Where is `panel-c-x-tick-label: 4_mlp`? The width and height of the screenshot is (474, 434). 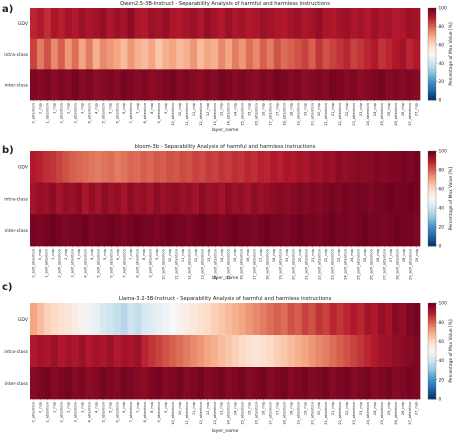 panel-c-x-tick-label: 4_mlp is located at coordinates (96, 407).